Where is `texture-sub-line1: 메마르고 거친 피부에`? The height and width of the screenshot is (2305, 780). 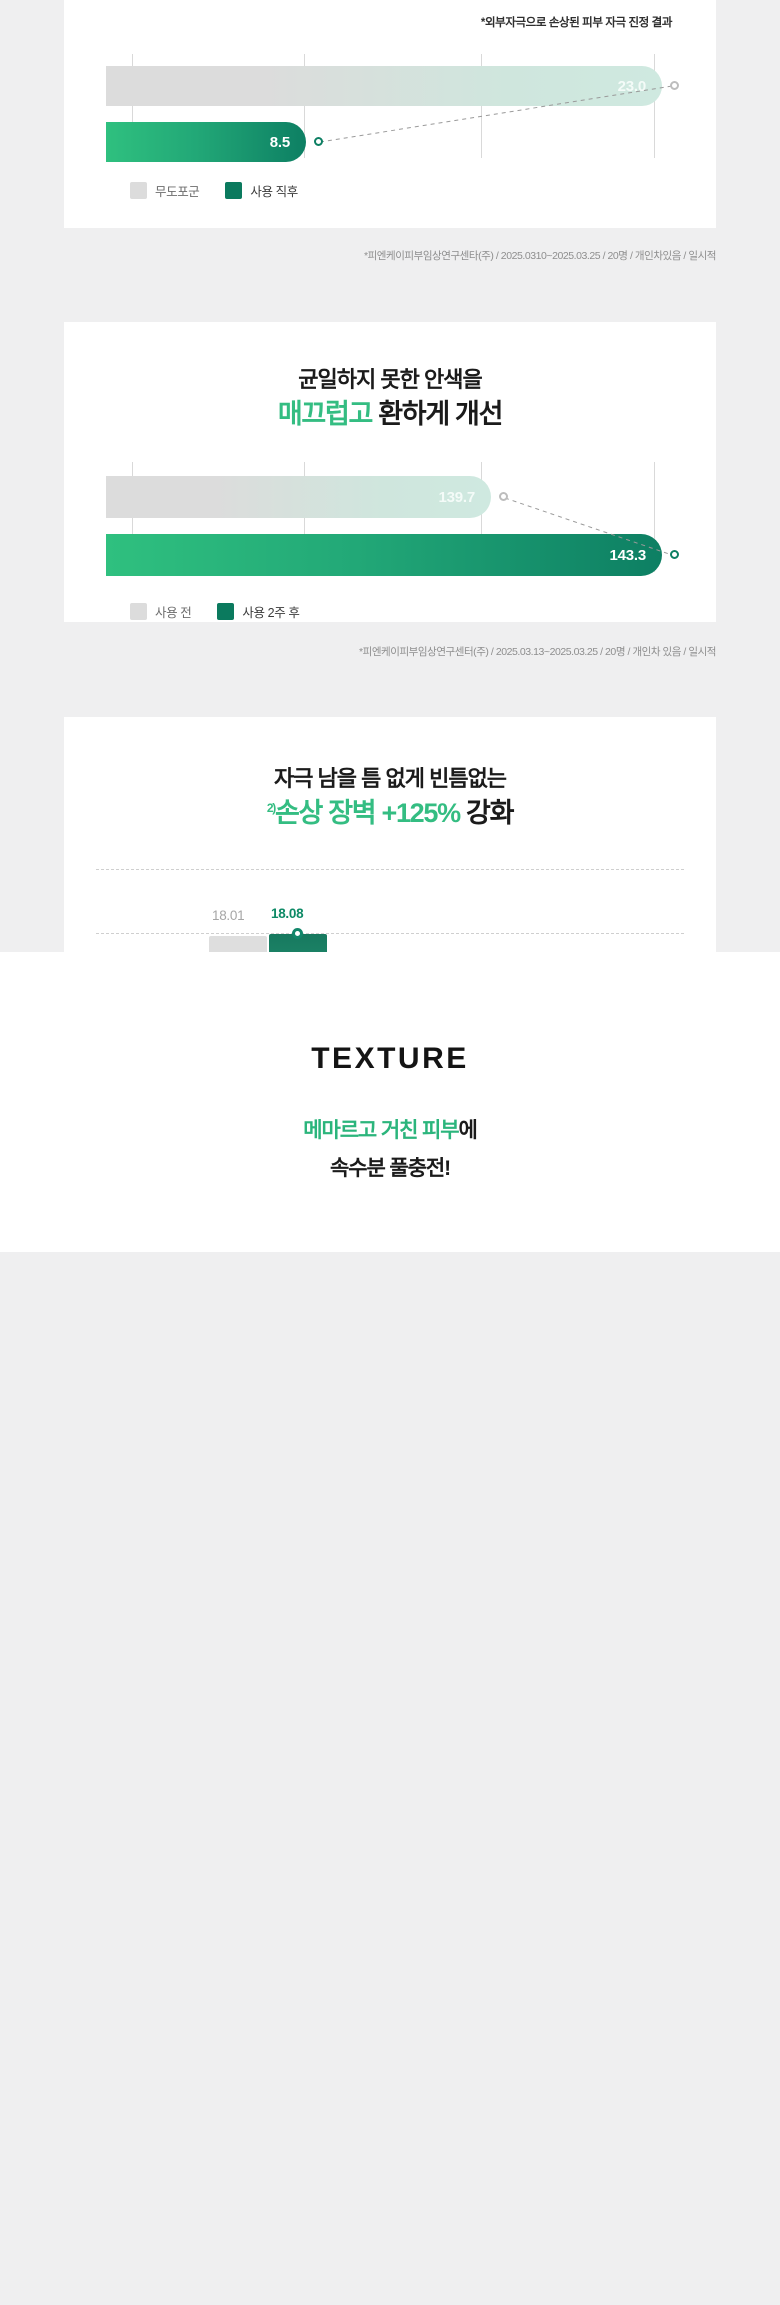 texture-sub-line1: 메마르고 거친 피부에 is located at coordinates (390, 1129).